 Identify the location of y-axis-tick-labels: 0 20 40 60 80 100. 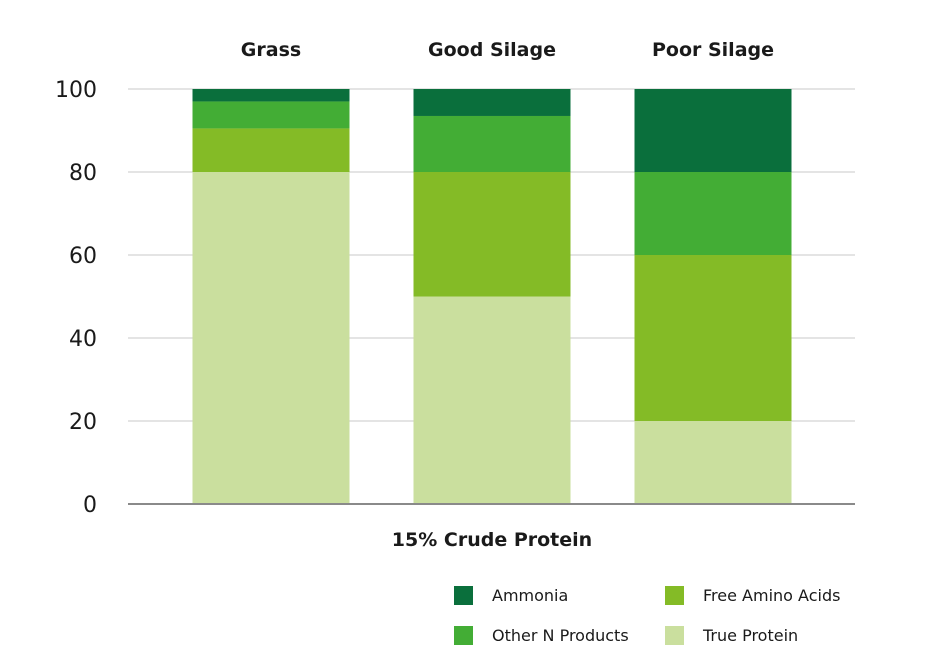
(76, 298).